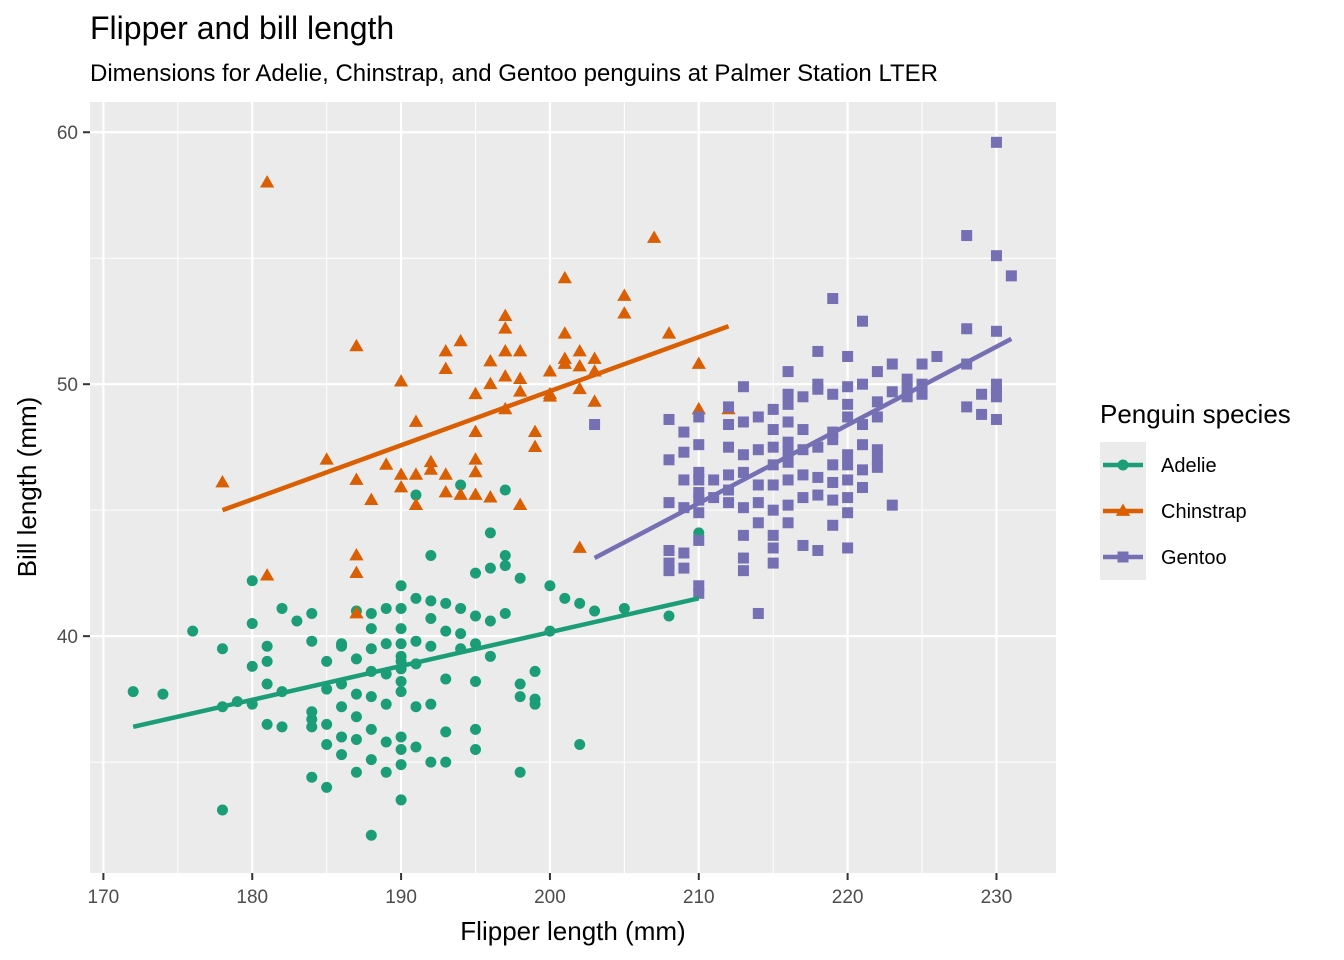 The width and height of the screenshot is (1344, 960). Describe the element at coordinates (401, 897) in the screenshot. I see `x-tick-label: 190` at that location.